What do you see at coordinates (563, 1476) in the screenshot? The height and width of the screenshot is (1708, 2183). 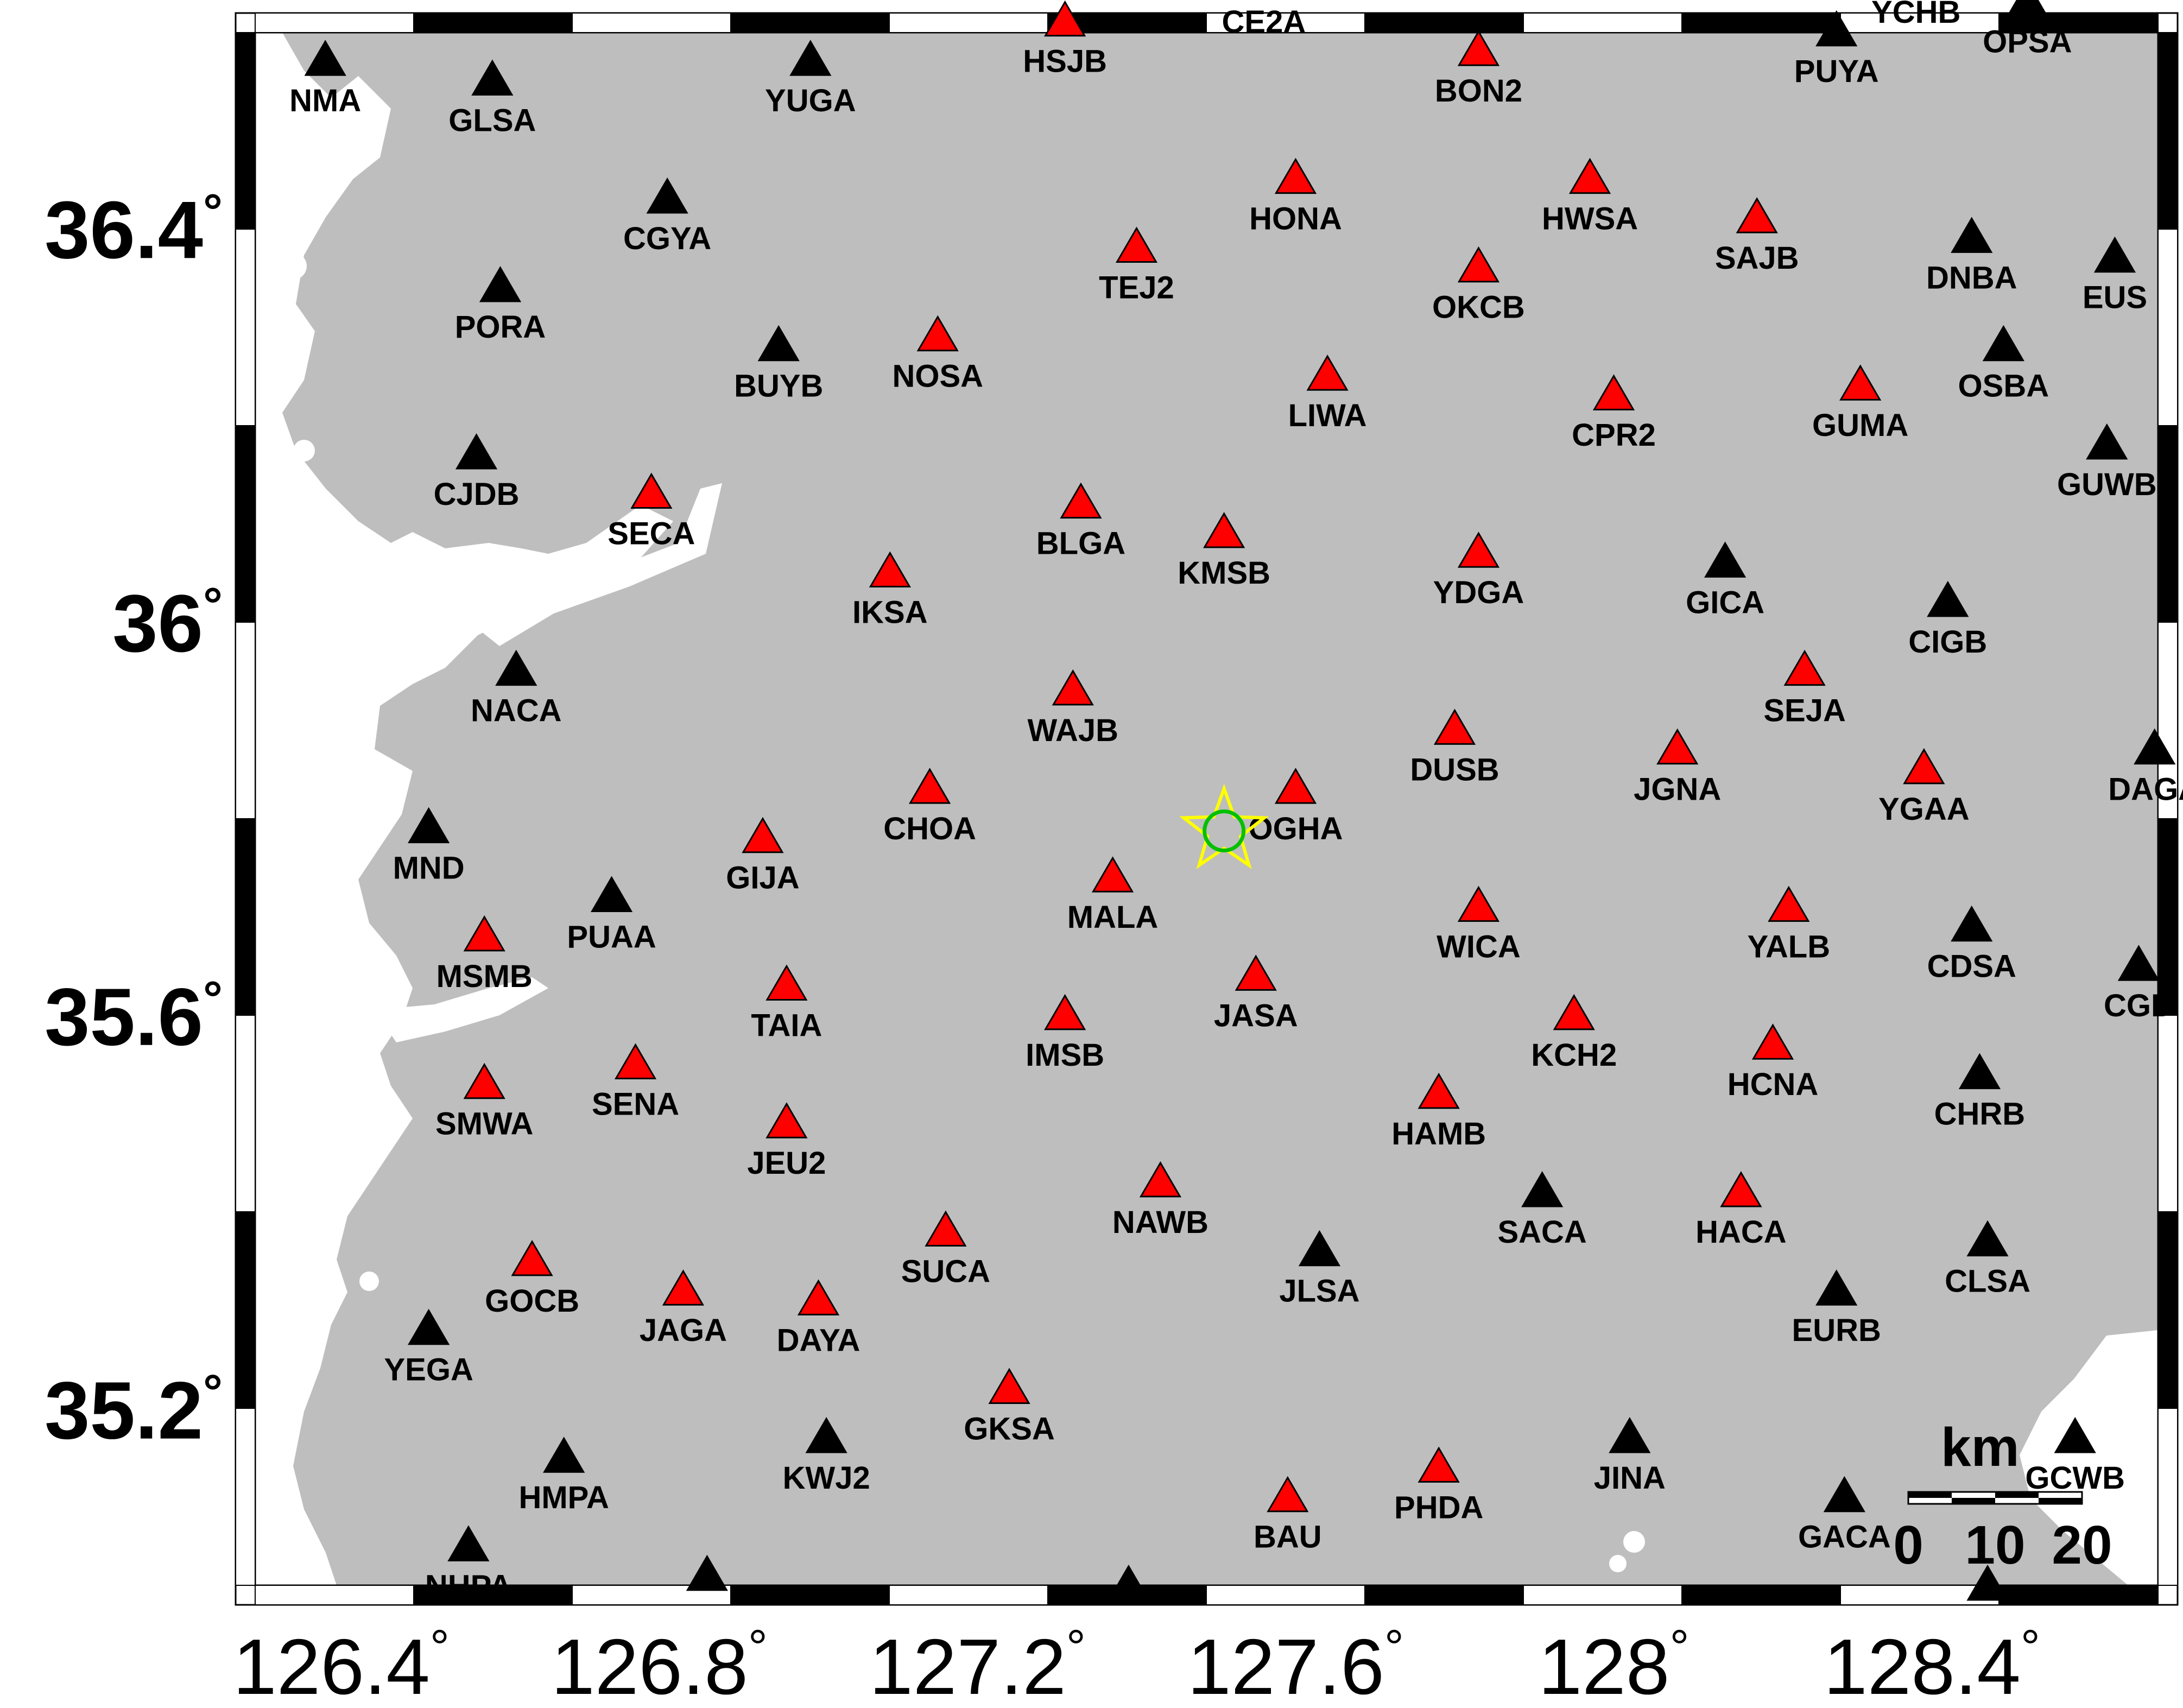 I see `station: HMPA` at bounding box center [563, 1476].